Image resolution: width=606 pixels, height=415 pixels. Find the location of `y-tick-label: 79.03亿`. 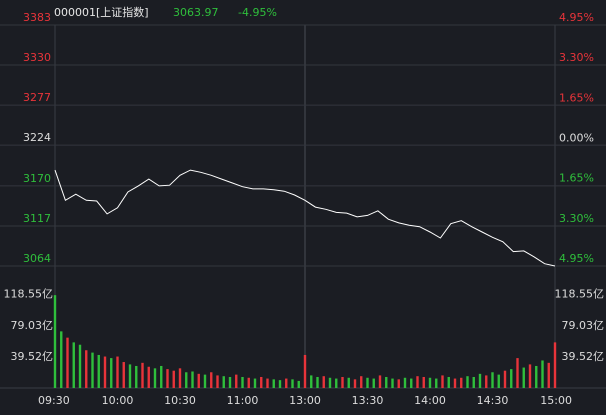

y-tick-label: 79.03亿 is located at coordinates (32, 325).